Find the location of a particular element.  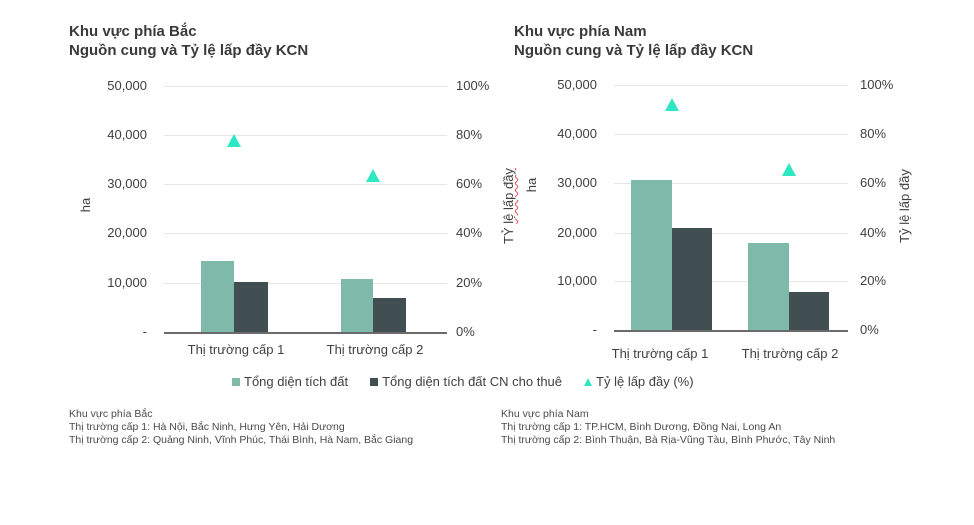

north-y2-tick: 100% is located at coordinates (473, 85).